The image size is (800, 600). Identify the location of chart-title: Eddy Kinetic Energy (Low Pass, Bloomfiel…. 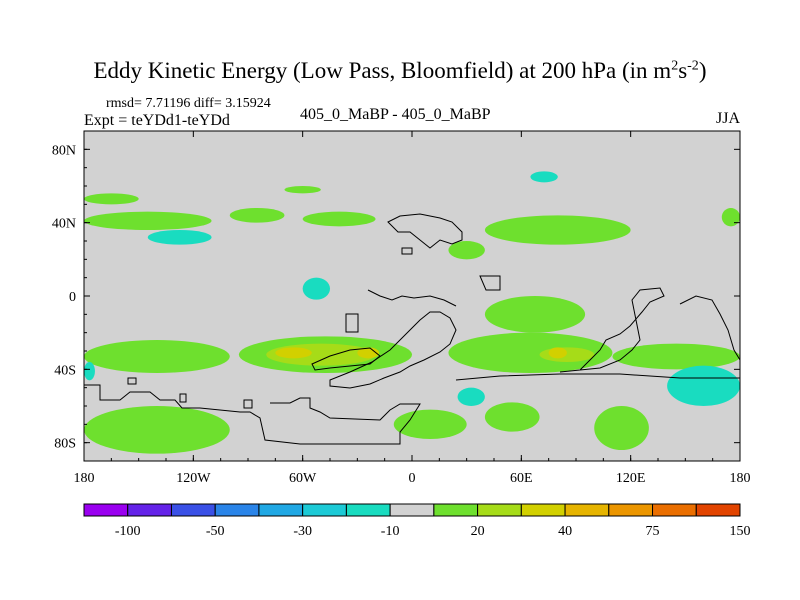
(400, 70).